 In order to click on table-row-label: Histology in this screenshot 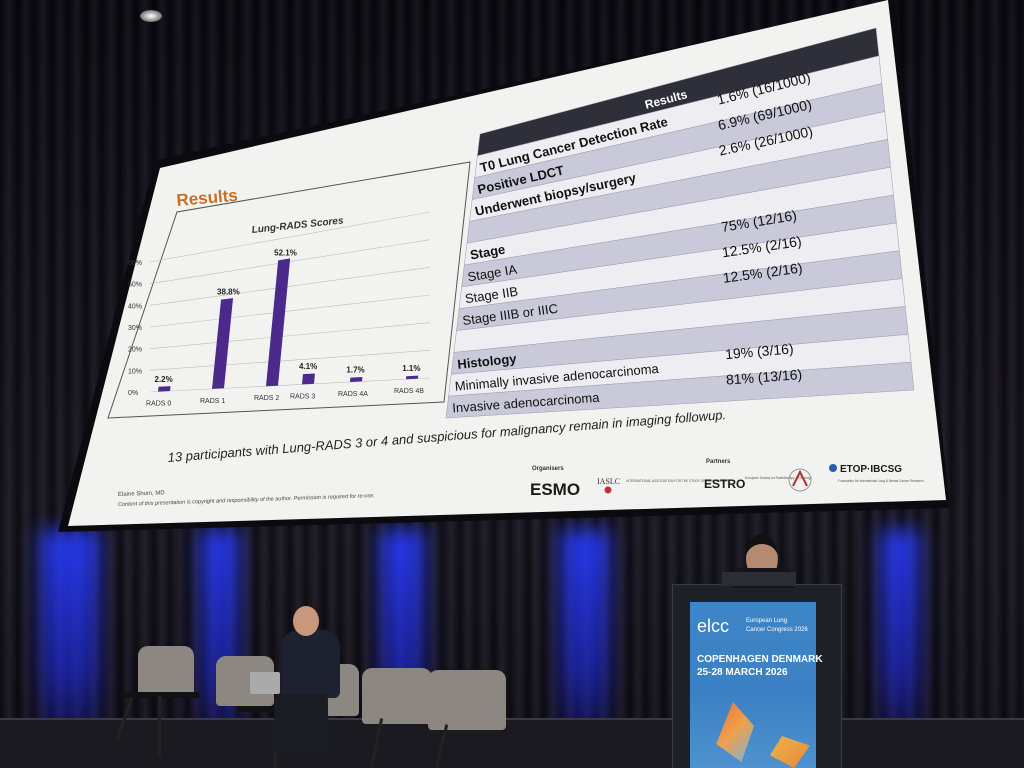, I will do `click(487, 361)`.